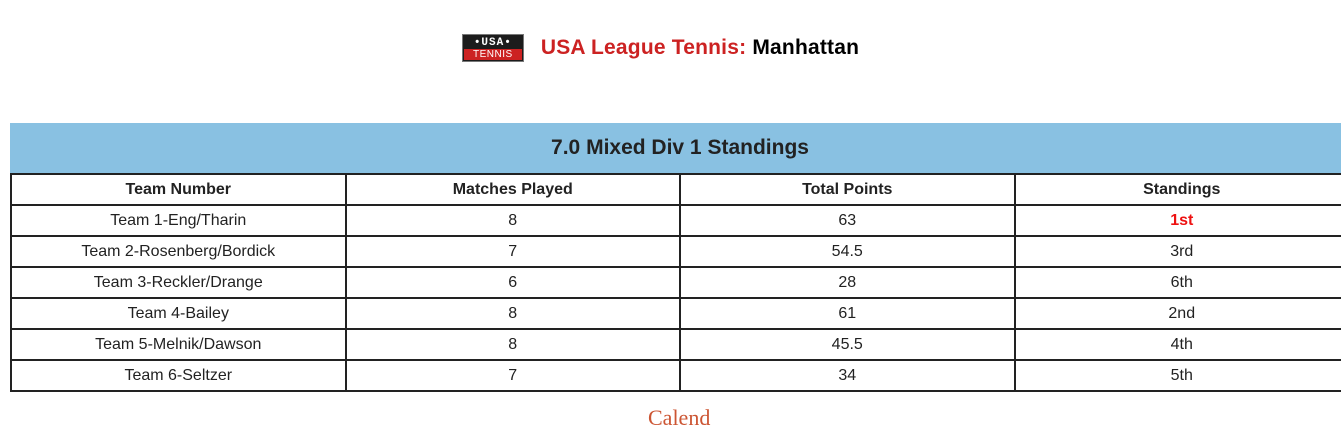 This screenshot has width=1341, height=431. I want to click on standing-cell: 3rd, so click(1178, 251).